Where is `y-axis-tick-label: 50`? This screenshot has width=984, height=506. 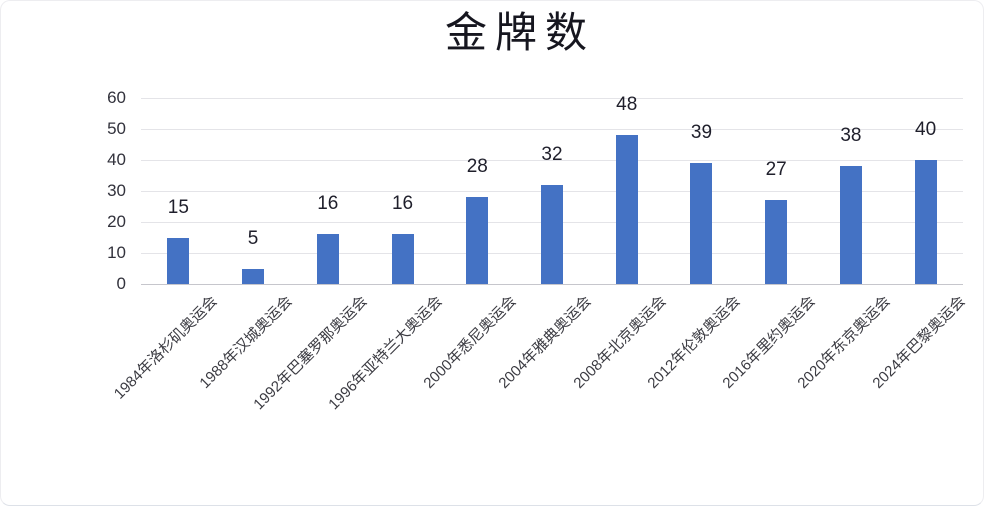 y-axis-tick-label: 50 is located at coordinates (116, 128).